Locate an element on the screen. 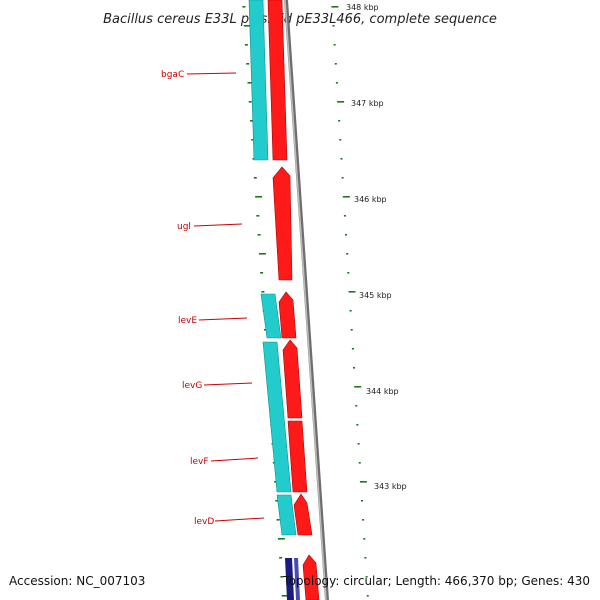 The height and width of the screenshot is (600, 600). gene-label-bgaC: bgaC is located at coordinates (172, 75).